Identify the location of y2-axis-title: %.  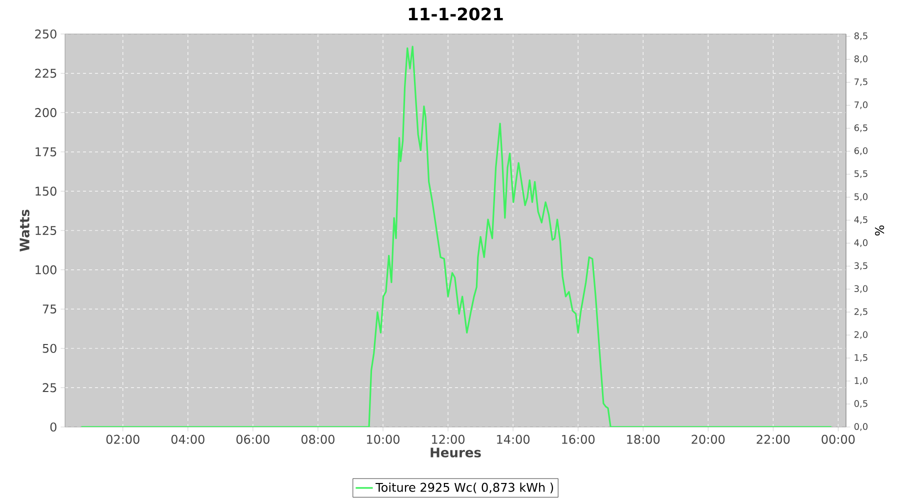
(879, 230).